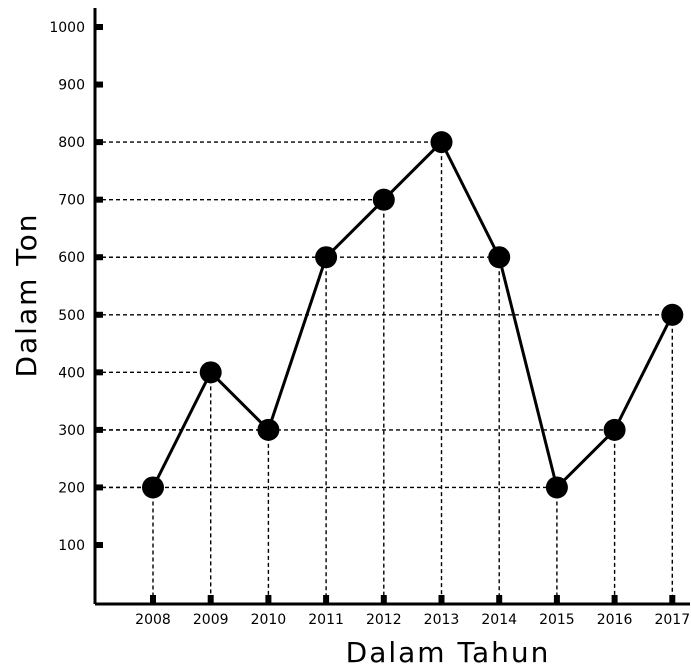  I want to click on x-tick-label: 2008, so click(153, 620).